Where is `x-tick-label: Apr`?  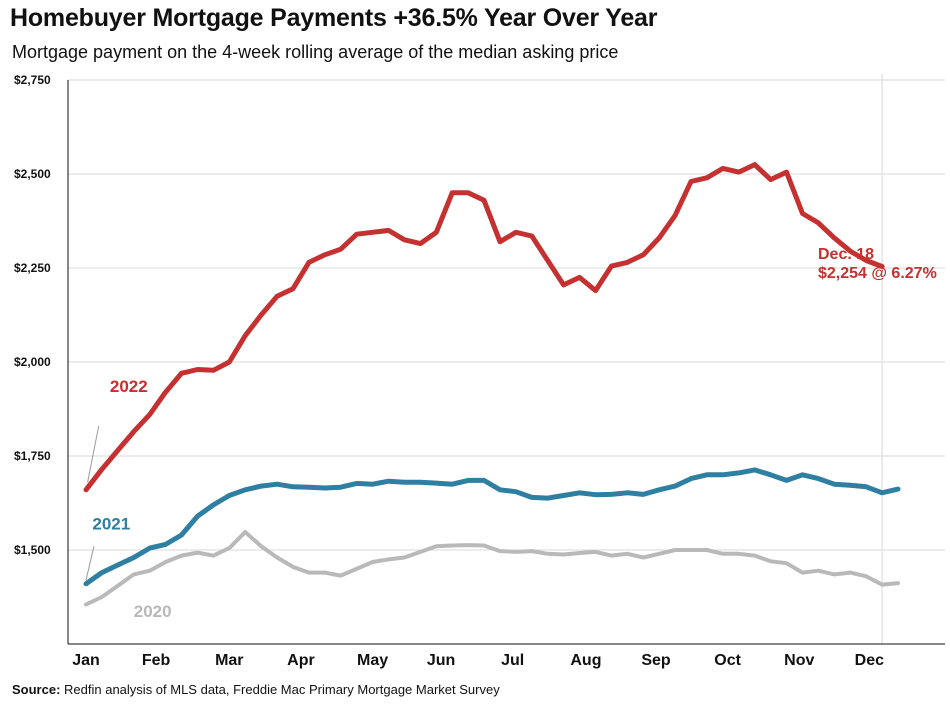
x-tick-label: Apr is located at coordinates (301, 660).